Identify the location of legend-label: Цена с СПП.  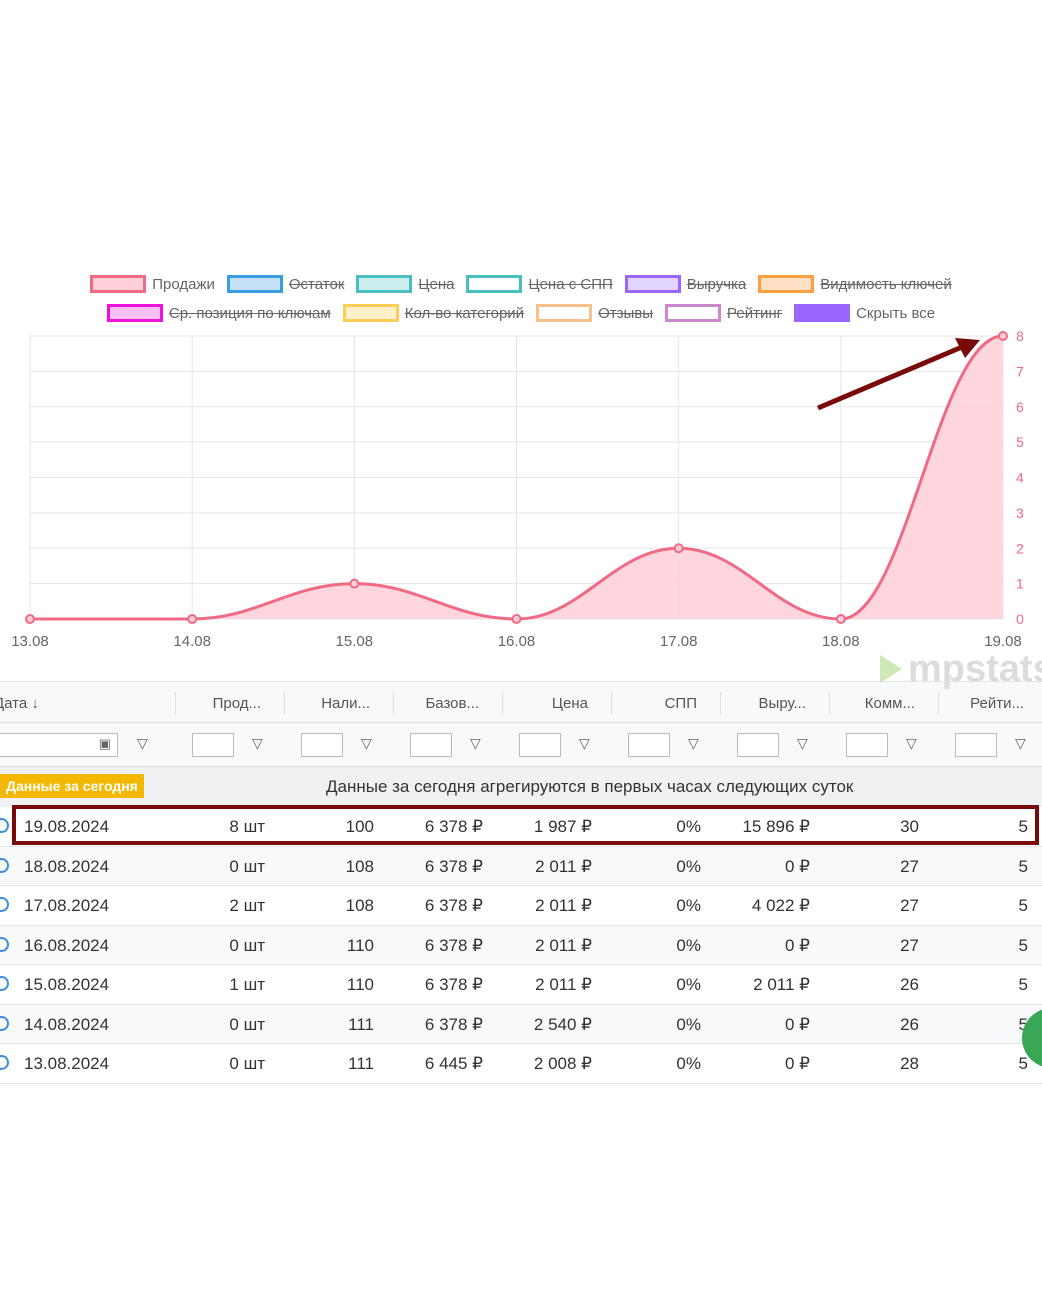
(570, 284).